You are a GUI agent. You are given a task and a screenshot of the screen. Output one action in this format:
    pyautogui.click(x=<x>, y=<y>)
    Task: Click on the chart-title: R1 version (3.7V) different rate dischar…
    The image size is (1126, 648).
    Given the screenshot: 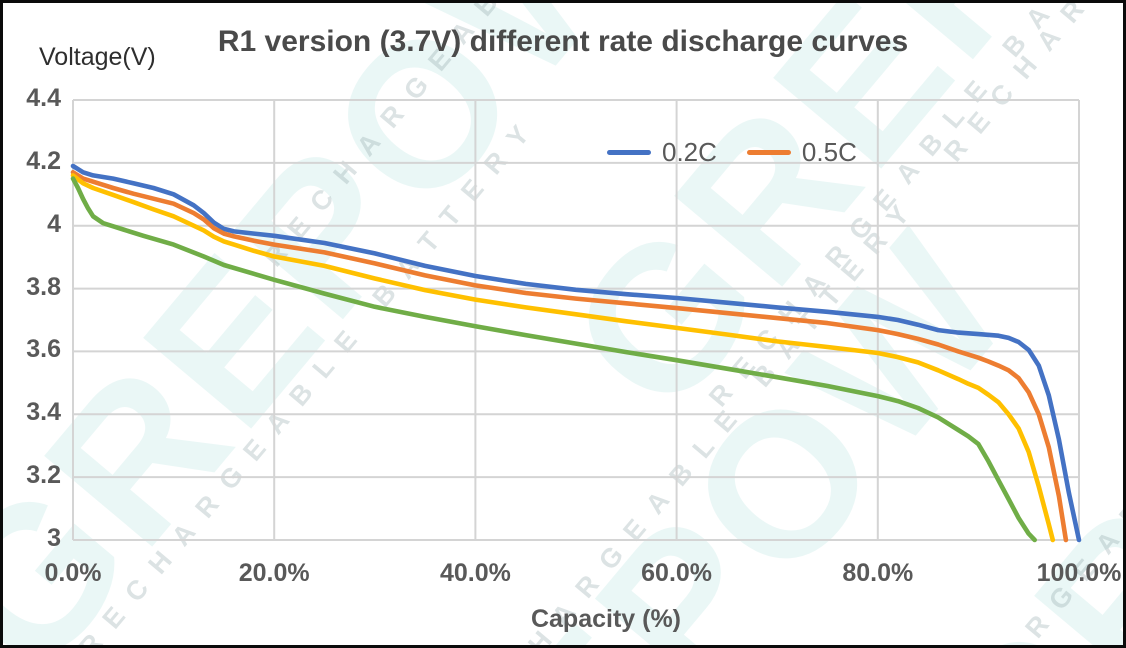 What is the action you would take?
    pyautogui.click(x=563, y=41)
    